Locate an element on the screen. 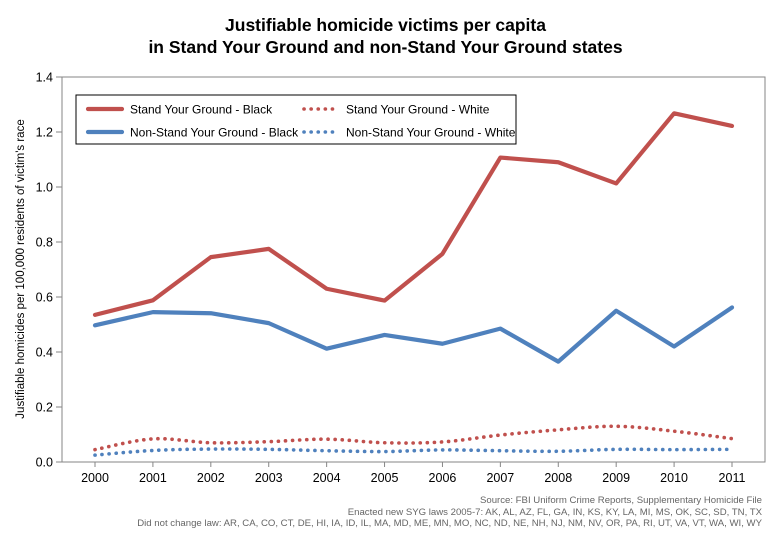 This screenshot has height=541, width=771. y-tick-label: 0.8 is located at coordinates (44, 243).